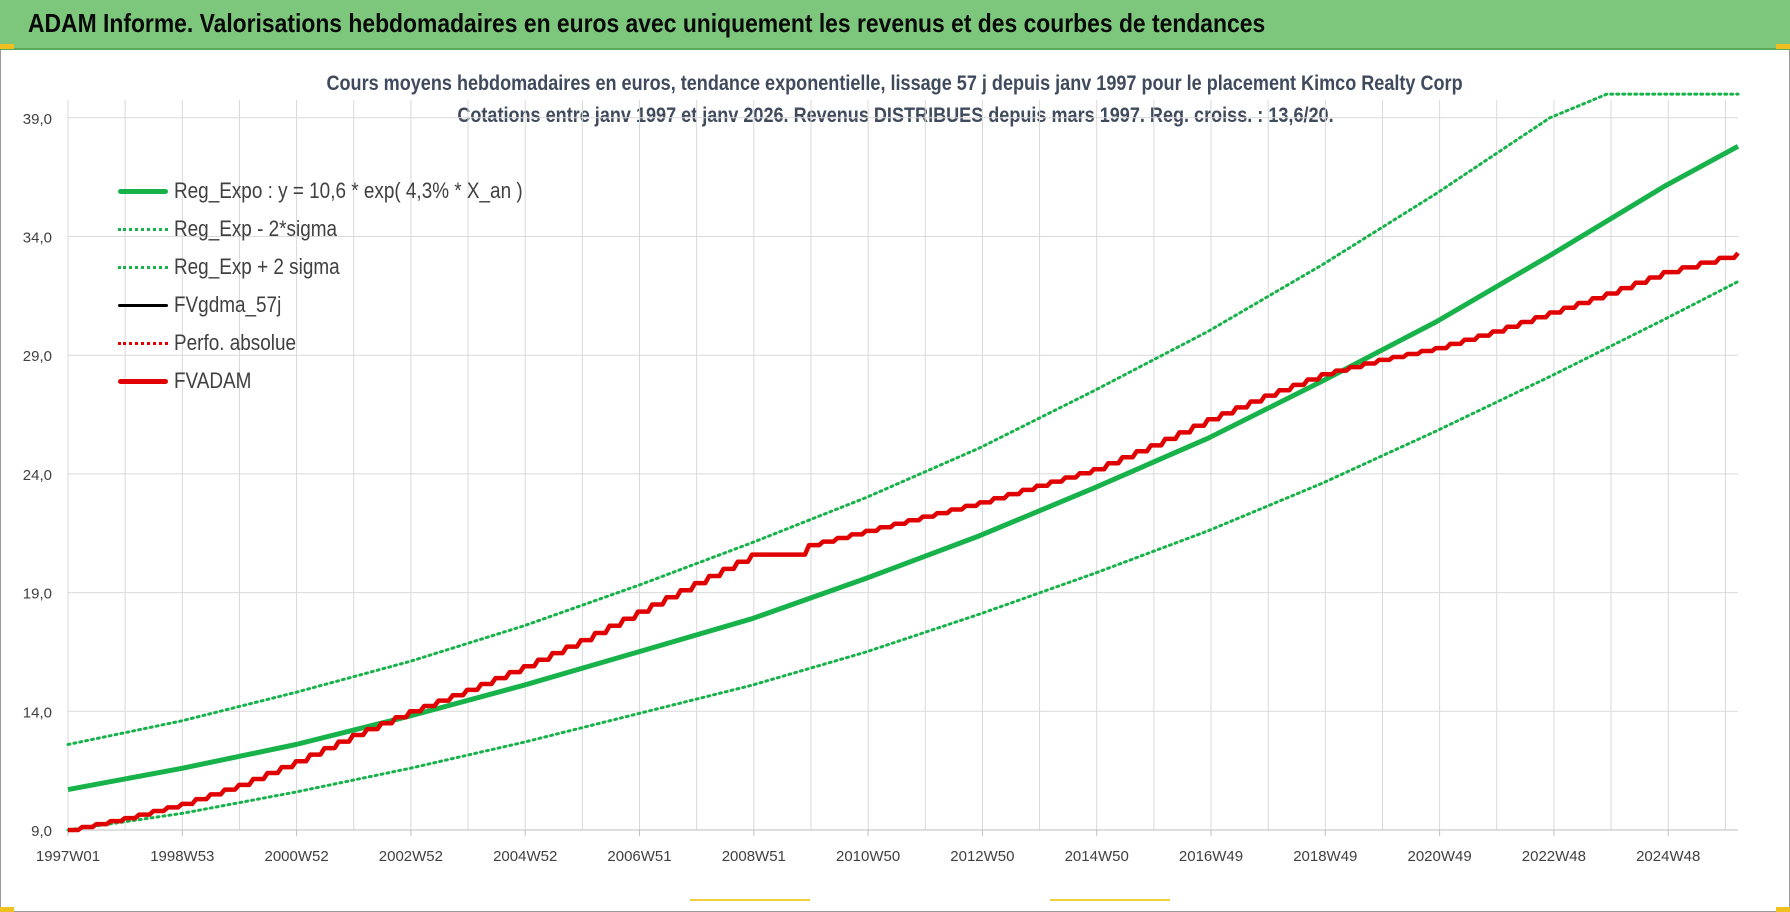  What do you see at coordinates (348, 343) in the screenshot?
I see `legend-item: Perfo. absolue` at bounding box center [348, 343].